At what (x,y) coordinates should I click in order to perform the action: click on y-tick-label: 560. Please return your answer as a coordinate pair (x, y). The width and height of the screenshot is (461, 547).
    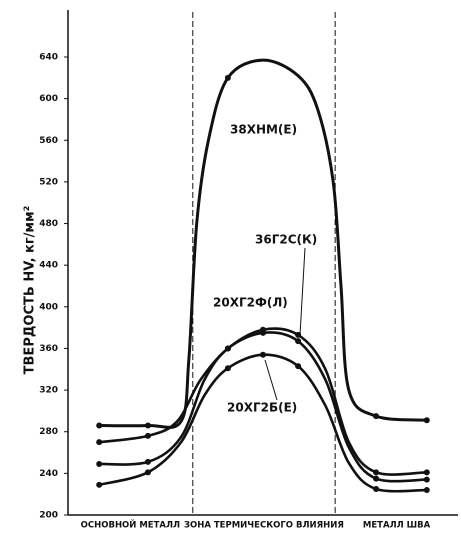
    Looking at the image, I should click on (48, 141).